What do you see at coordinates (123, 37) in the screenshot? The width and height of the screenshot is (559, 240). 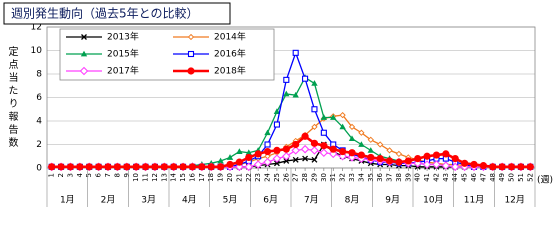 I see `legend-label: 2013年` at bounding box center [123, 37].